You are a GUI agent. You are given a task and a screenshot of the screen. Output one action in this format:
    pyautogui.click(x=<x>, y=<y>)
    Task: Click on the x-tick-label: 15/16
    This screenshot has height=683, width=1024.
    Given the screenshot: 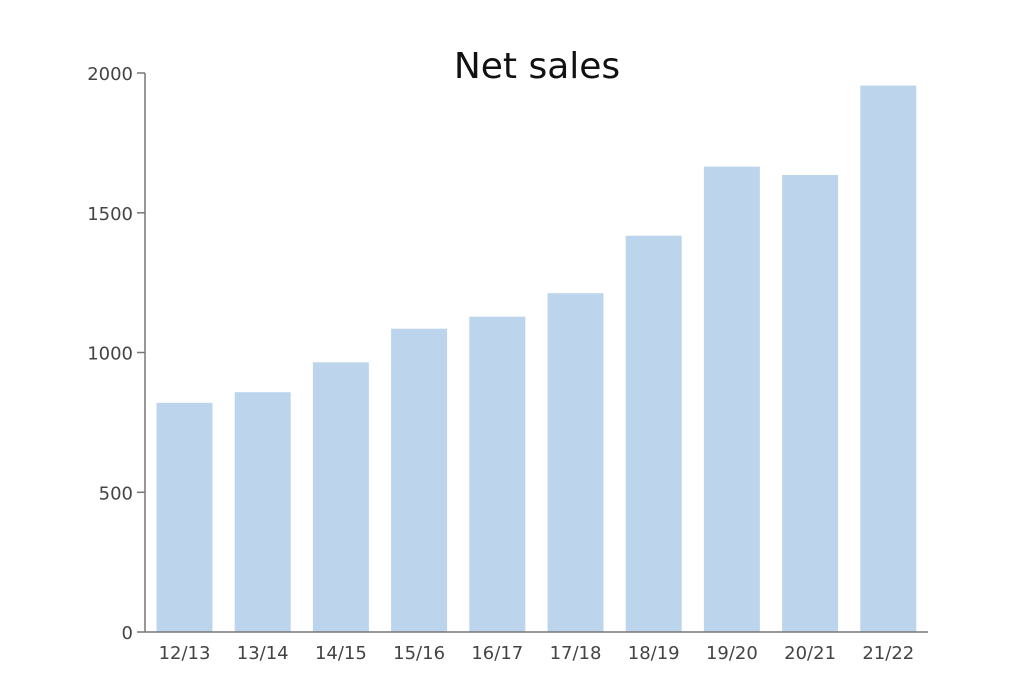 What is the action you would take?
    pyautogui.click(x=419, y=653)
    